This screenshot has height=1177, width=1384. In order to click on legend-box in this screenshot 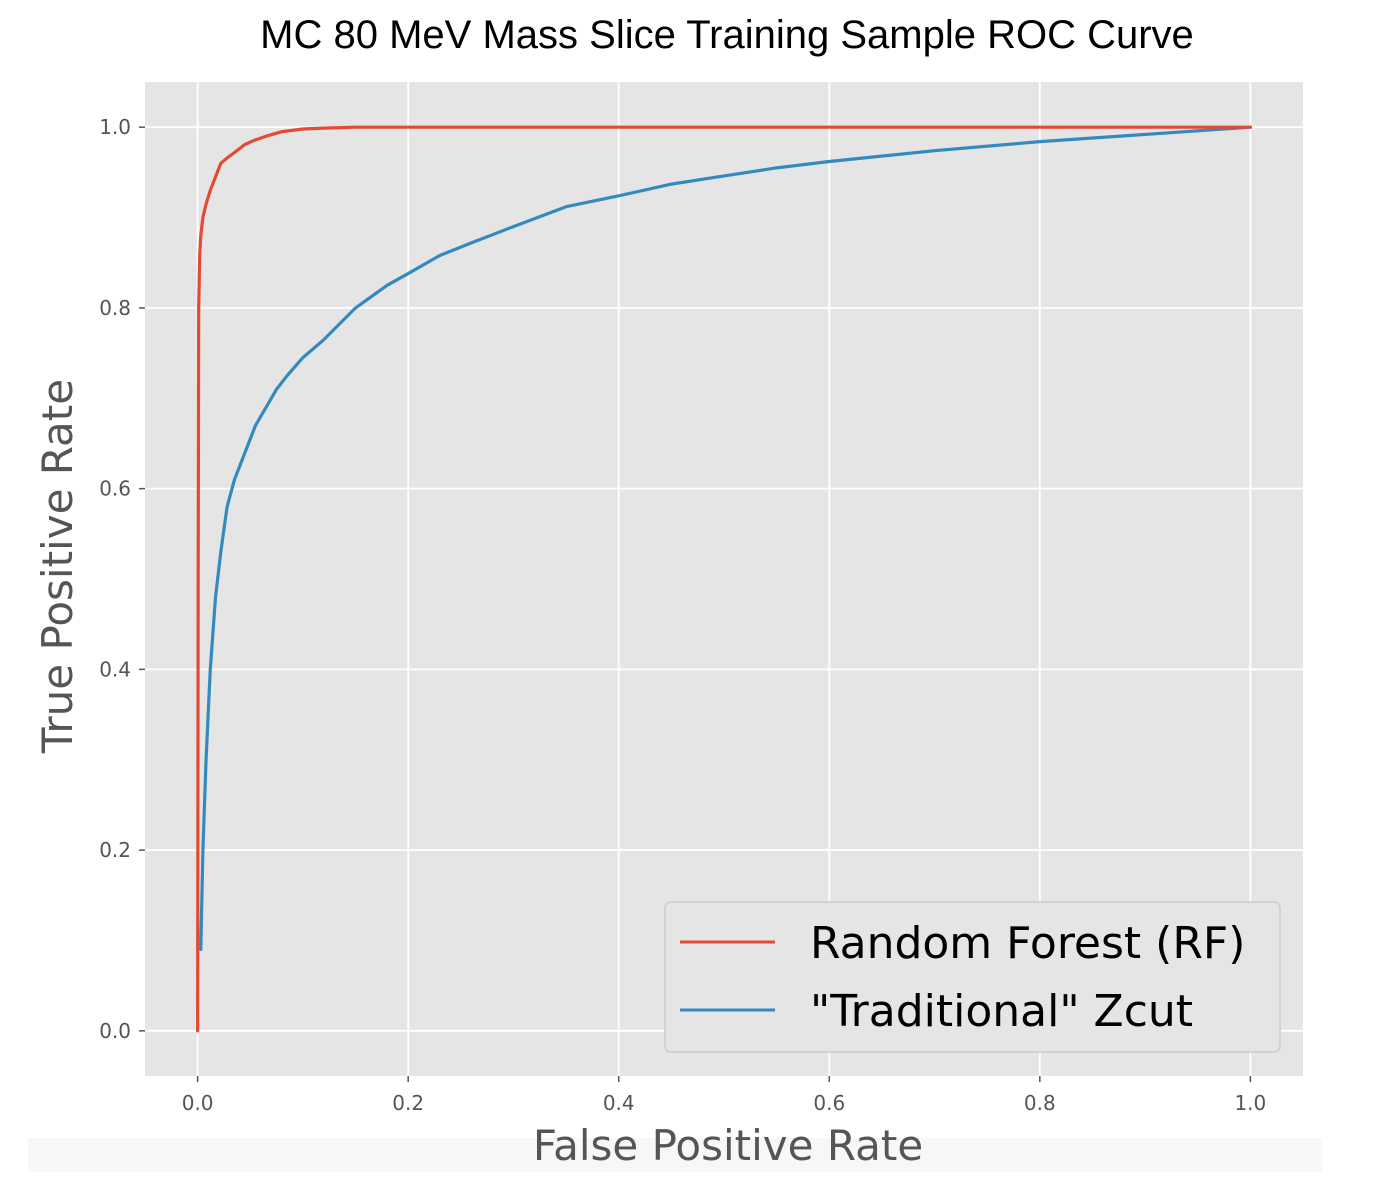, I will do `click(972, 977)`.